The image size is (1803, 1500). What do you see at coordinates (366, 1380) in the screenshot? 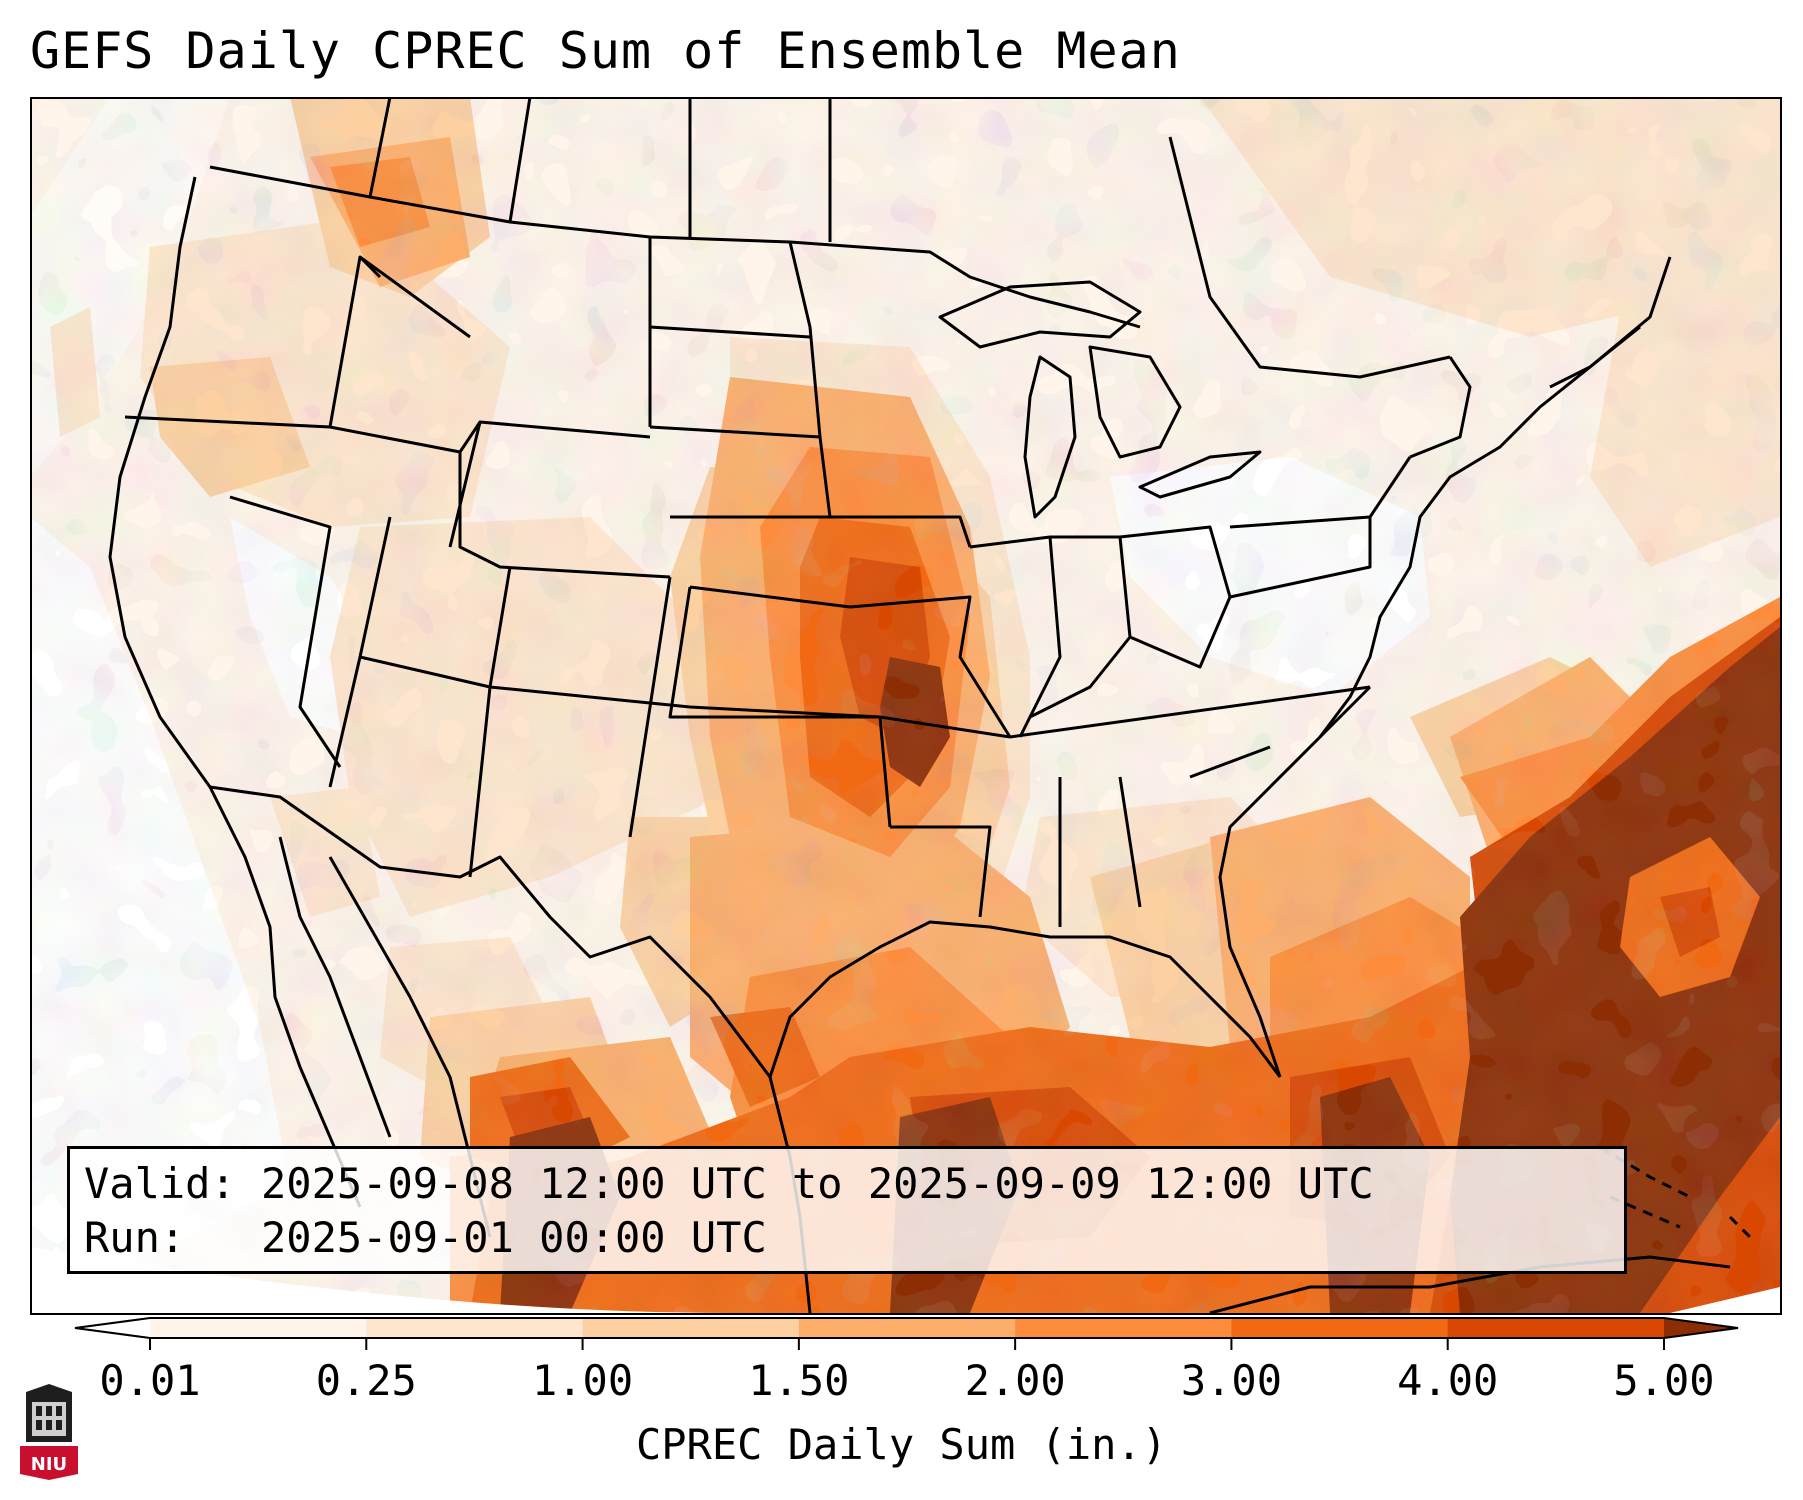
I see `colorbar-tick-label: 0.25` at bounding box center [366, 1380].